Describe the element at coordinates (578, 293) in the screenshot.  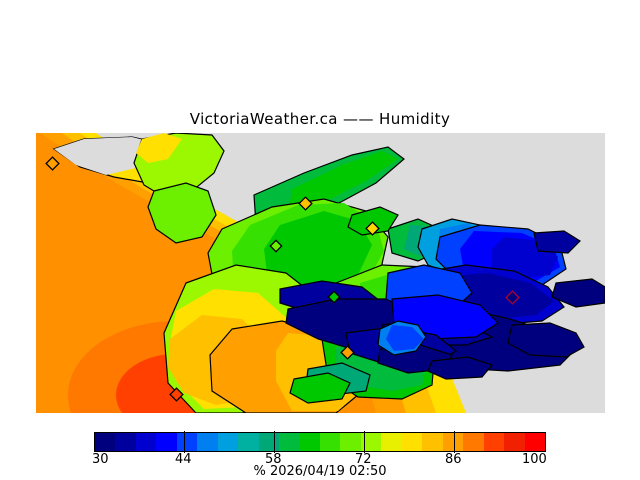
I see `far-east-sliver-a` at that location.